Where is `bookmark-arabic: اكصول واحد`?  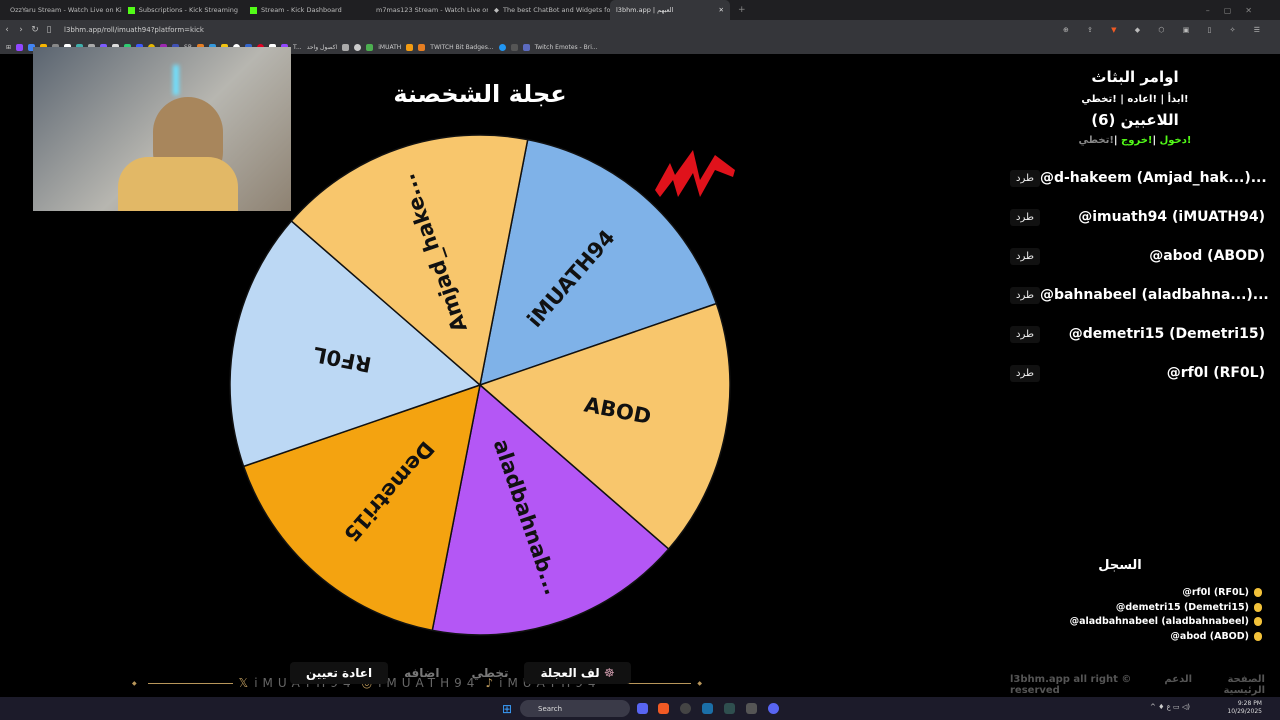
bookmark-arabic: اكصول واحد is located at coordinates (322, 47).